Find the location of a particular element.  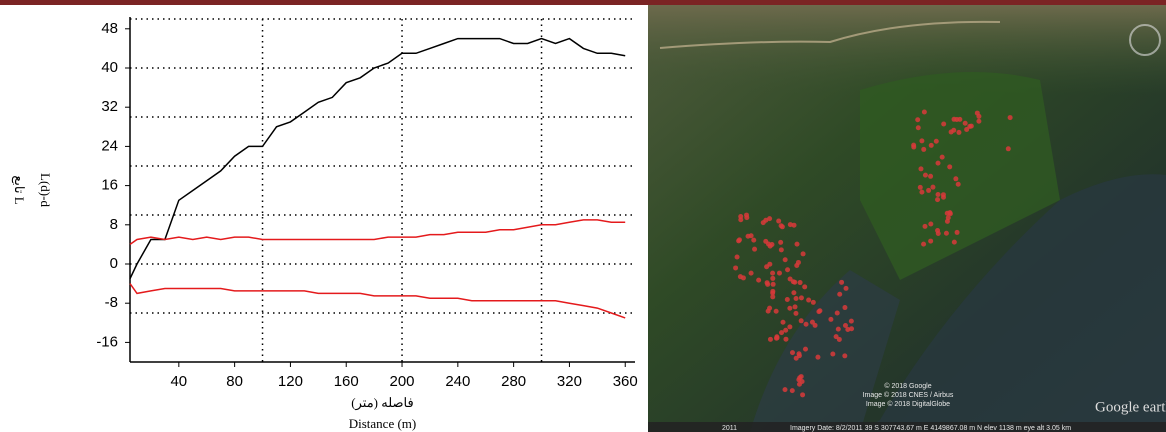

y-axis-label: L(d)-d is located at coordinates (45, 190).